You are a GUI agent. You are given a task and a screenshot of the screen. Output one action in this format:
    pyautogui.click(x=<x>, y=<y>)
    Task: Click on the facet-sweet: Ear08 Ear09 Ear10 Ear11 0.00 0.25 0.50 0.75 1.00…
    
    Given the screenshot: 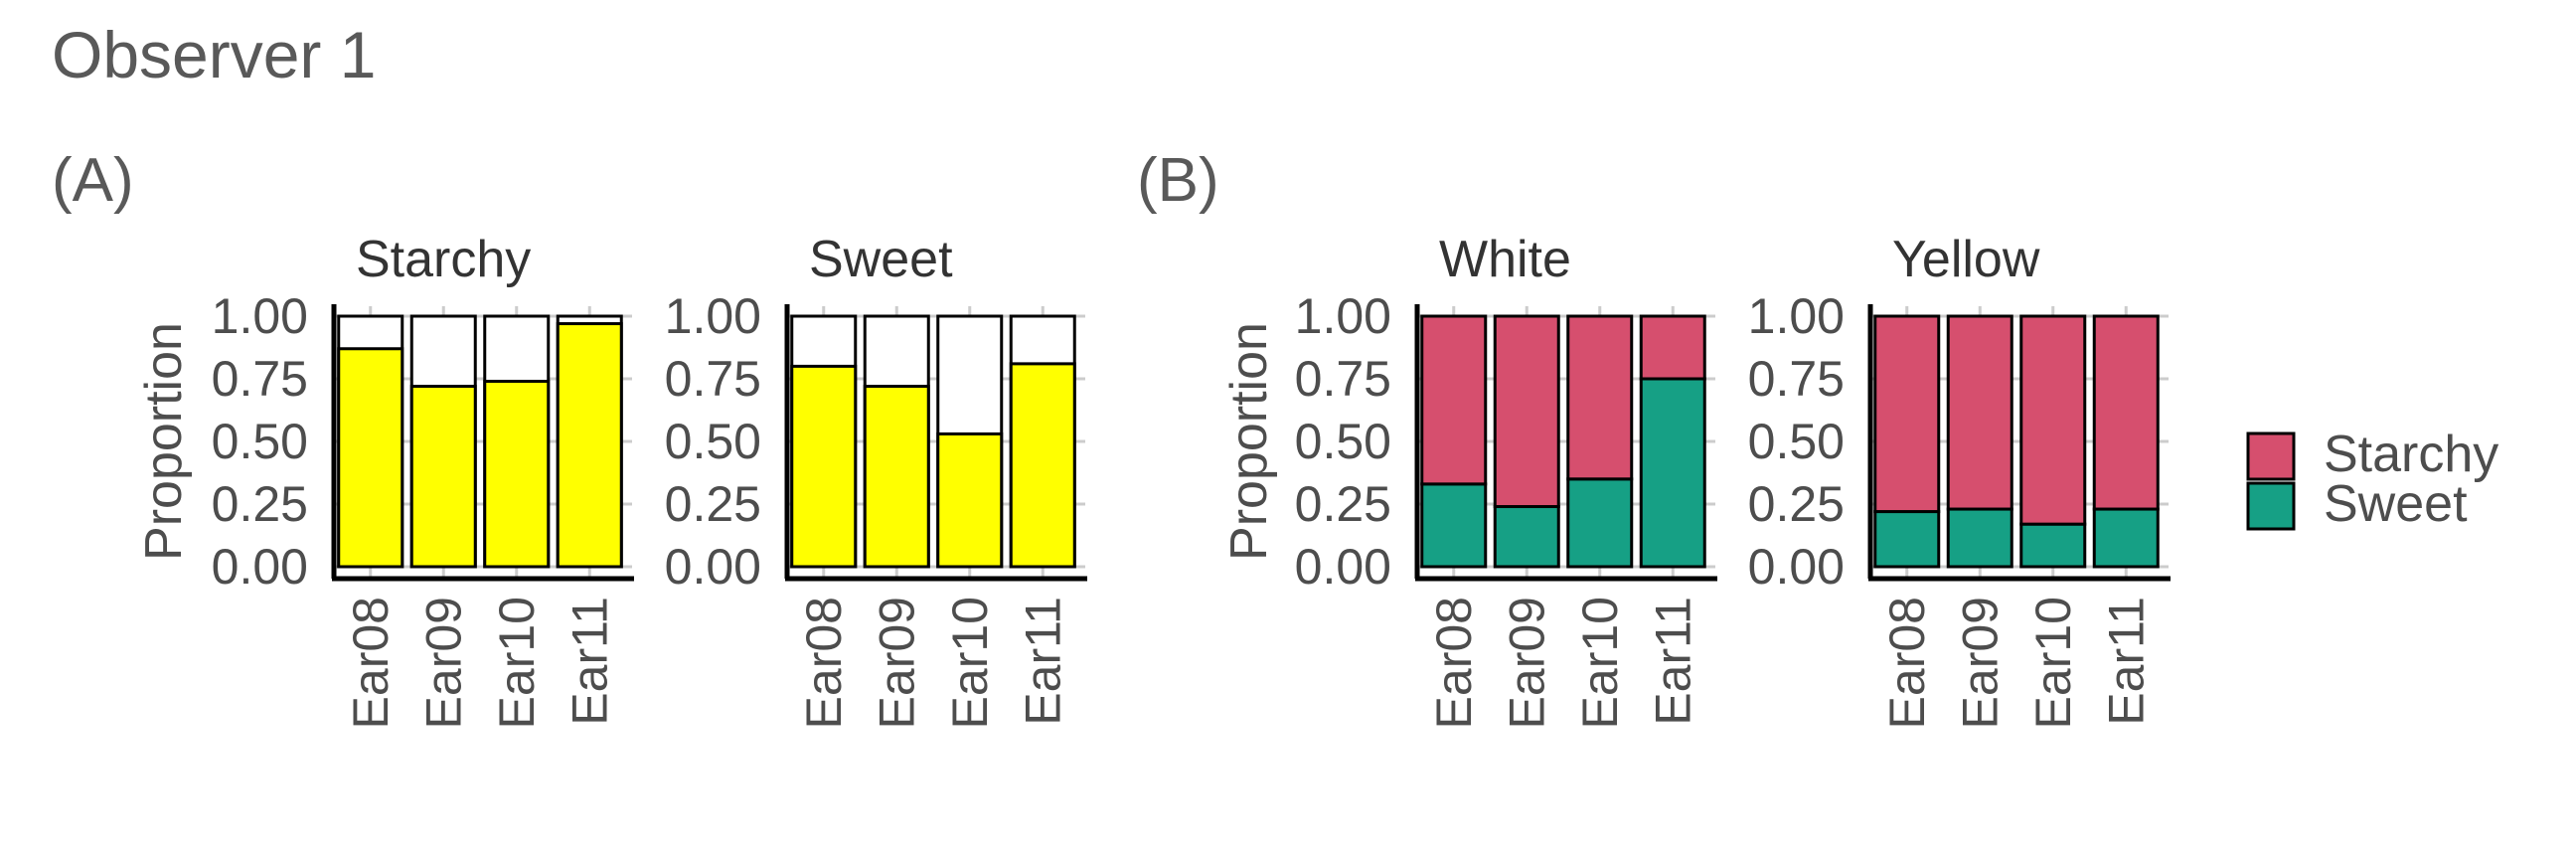 What is the action you would take?
    pyautogui.click(x=876, y=480)
    